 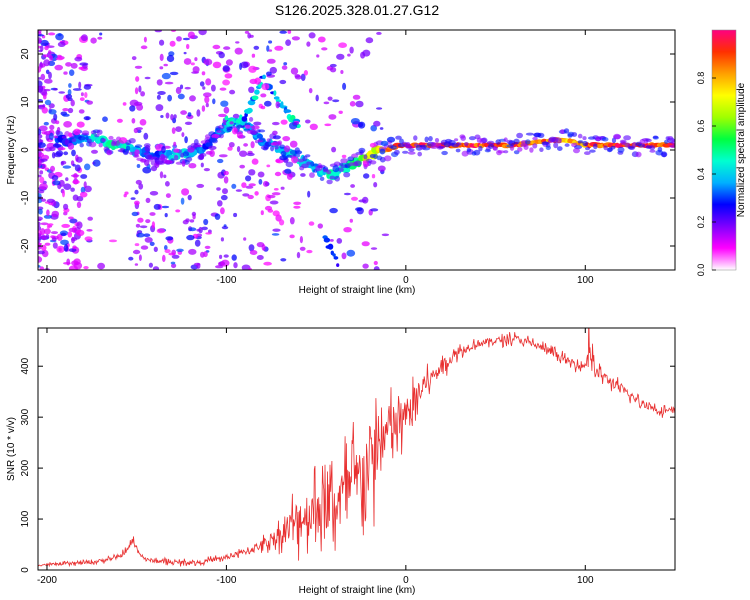 I want to click on spectrogram-ridge-cell, so click(x=346, y=170).